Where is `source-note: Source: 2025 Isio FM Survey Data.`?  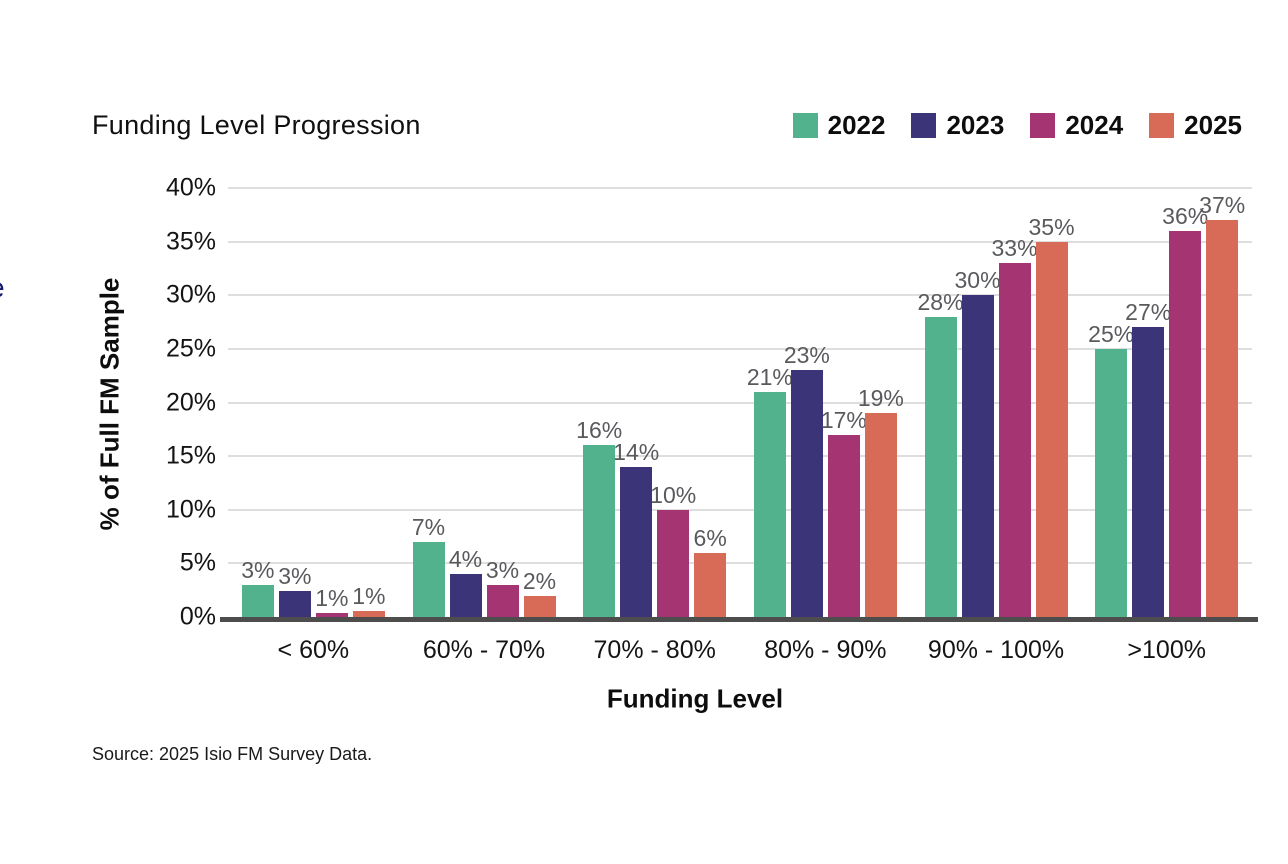 source-note: Source: 2025 Isio FM Survey Data. is located at coordinates (232, 754).